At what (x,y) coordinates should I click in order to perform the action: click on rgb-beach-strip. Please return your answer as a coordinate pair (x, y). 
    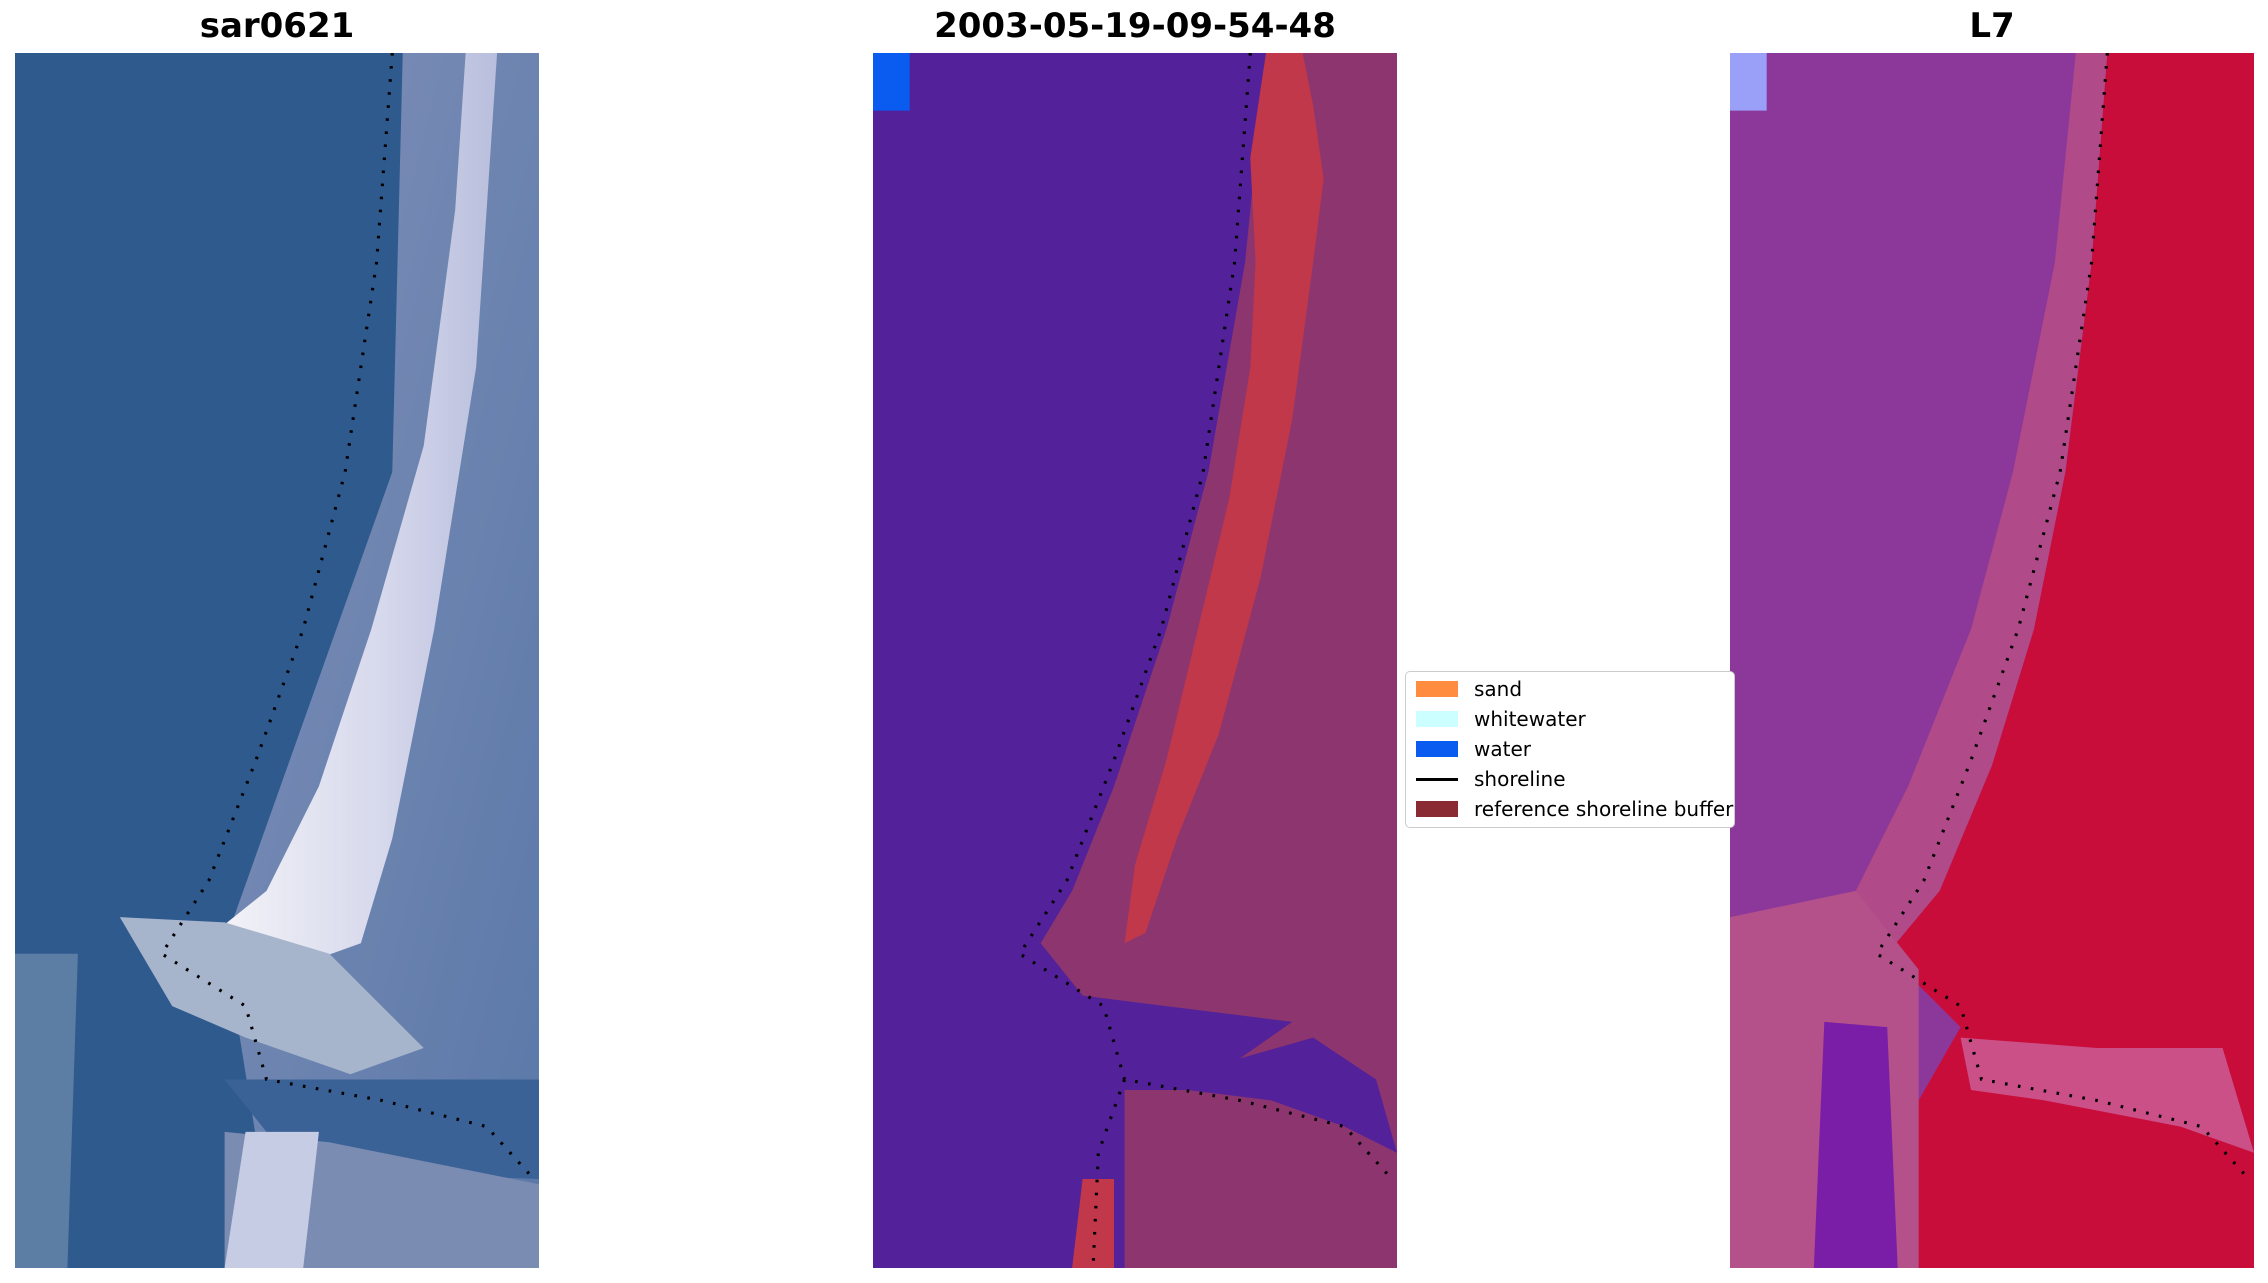
    Looking at the image, I should click on (356, 511).